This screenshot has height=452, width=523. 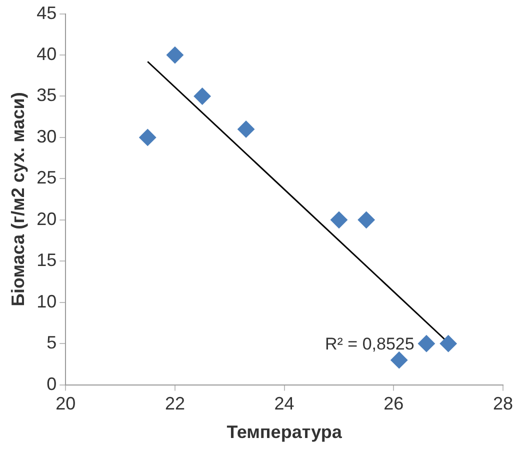 What do you see at coordinates (284, 432) in the screenshot?
I see `x-axis-title: Температура` at bounding box center [284, 432].